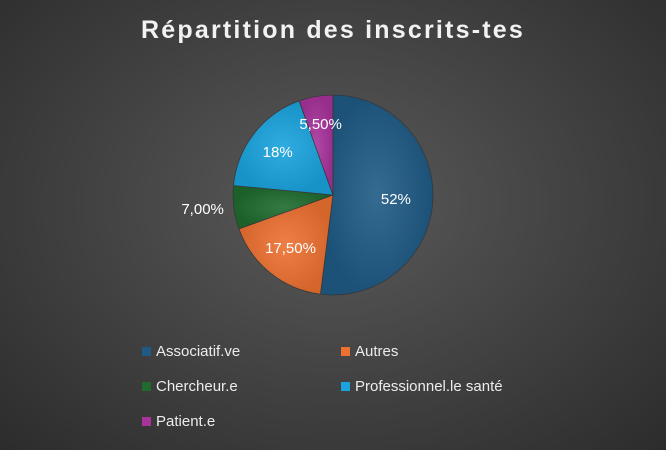 This screenshot has width=666, height=450. What do you see at coordinates (202, 209) in the screenshot?
I see `data-label-chercheur: 7,00%` at bounding box center [202, 209].